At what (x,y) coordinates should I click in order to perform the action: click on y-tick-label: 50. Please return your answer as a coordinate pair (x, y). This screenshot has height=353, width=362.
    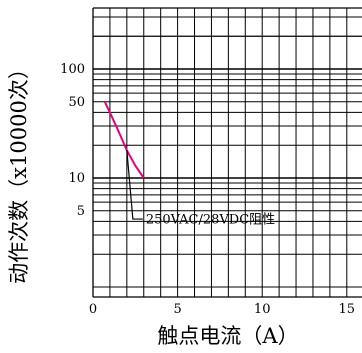
    Looking at the image, I should click on (76, 102).